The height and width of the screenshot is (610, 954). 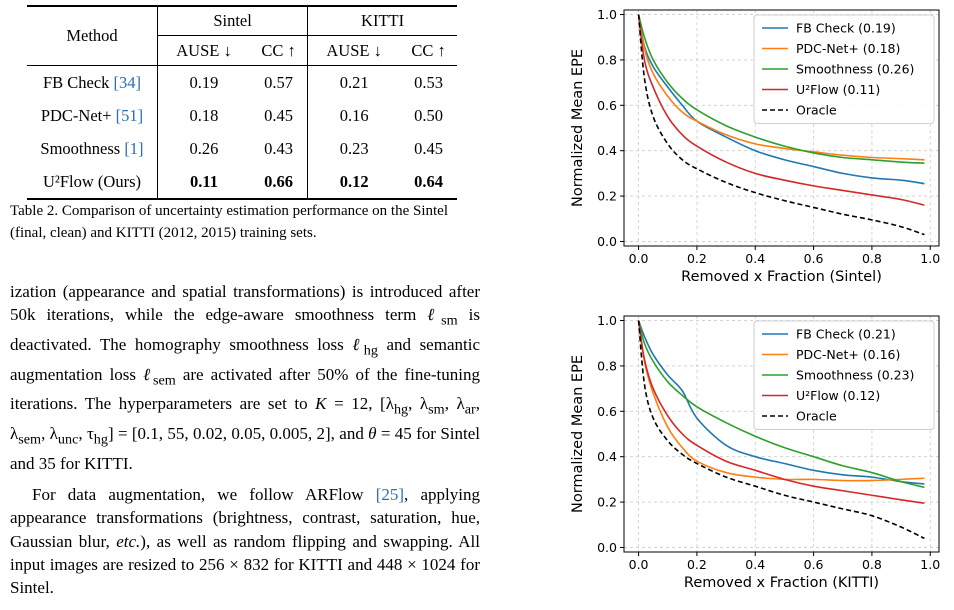 What do you see at coordinates (321, 404) in the screenshot?
I see `math-symbol: K` at bounding box center [321, 404].